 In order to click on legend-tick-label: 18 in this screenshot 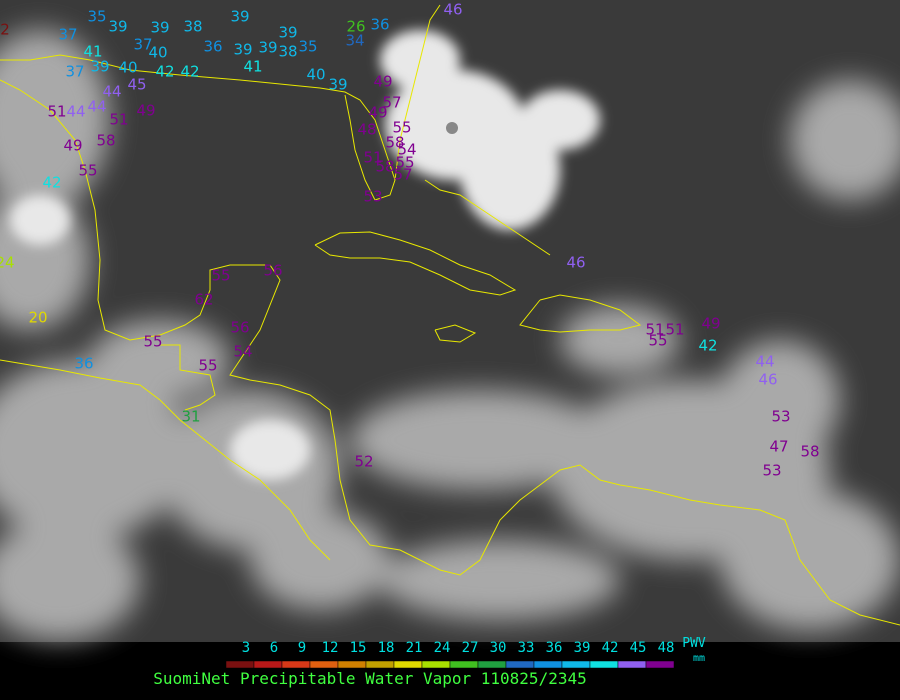, I will do `click(386, 648)`.